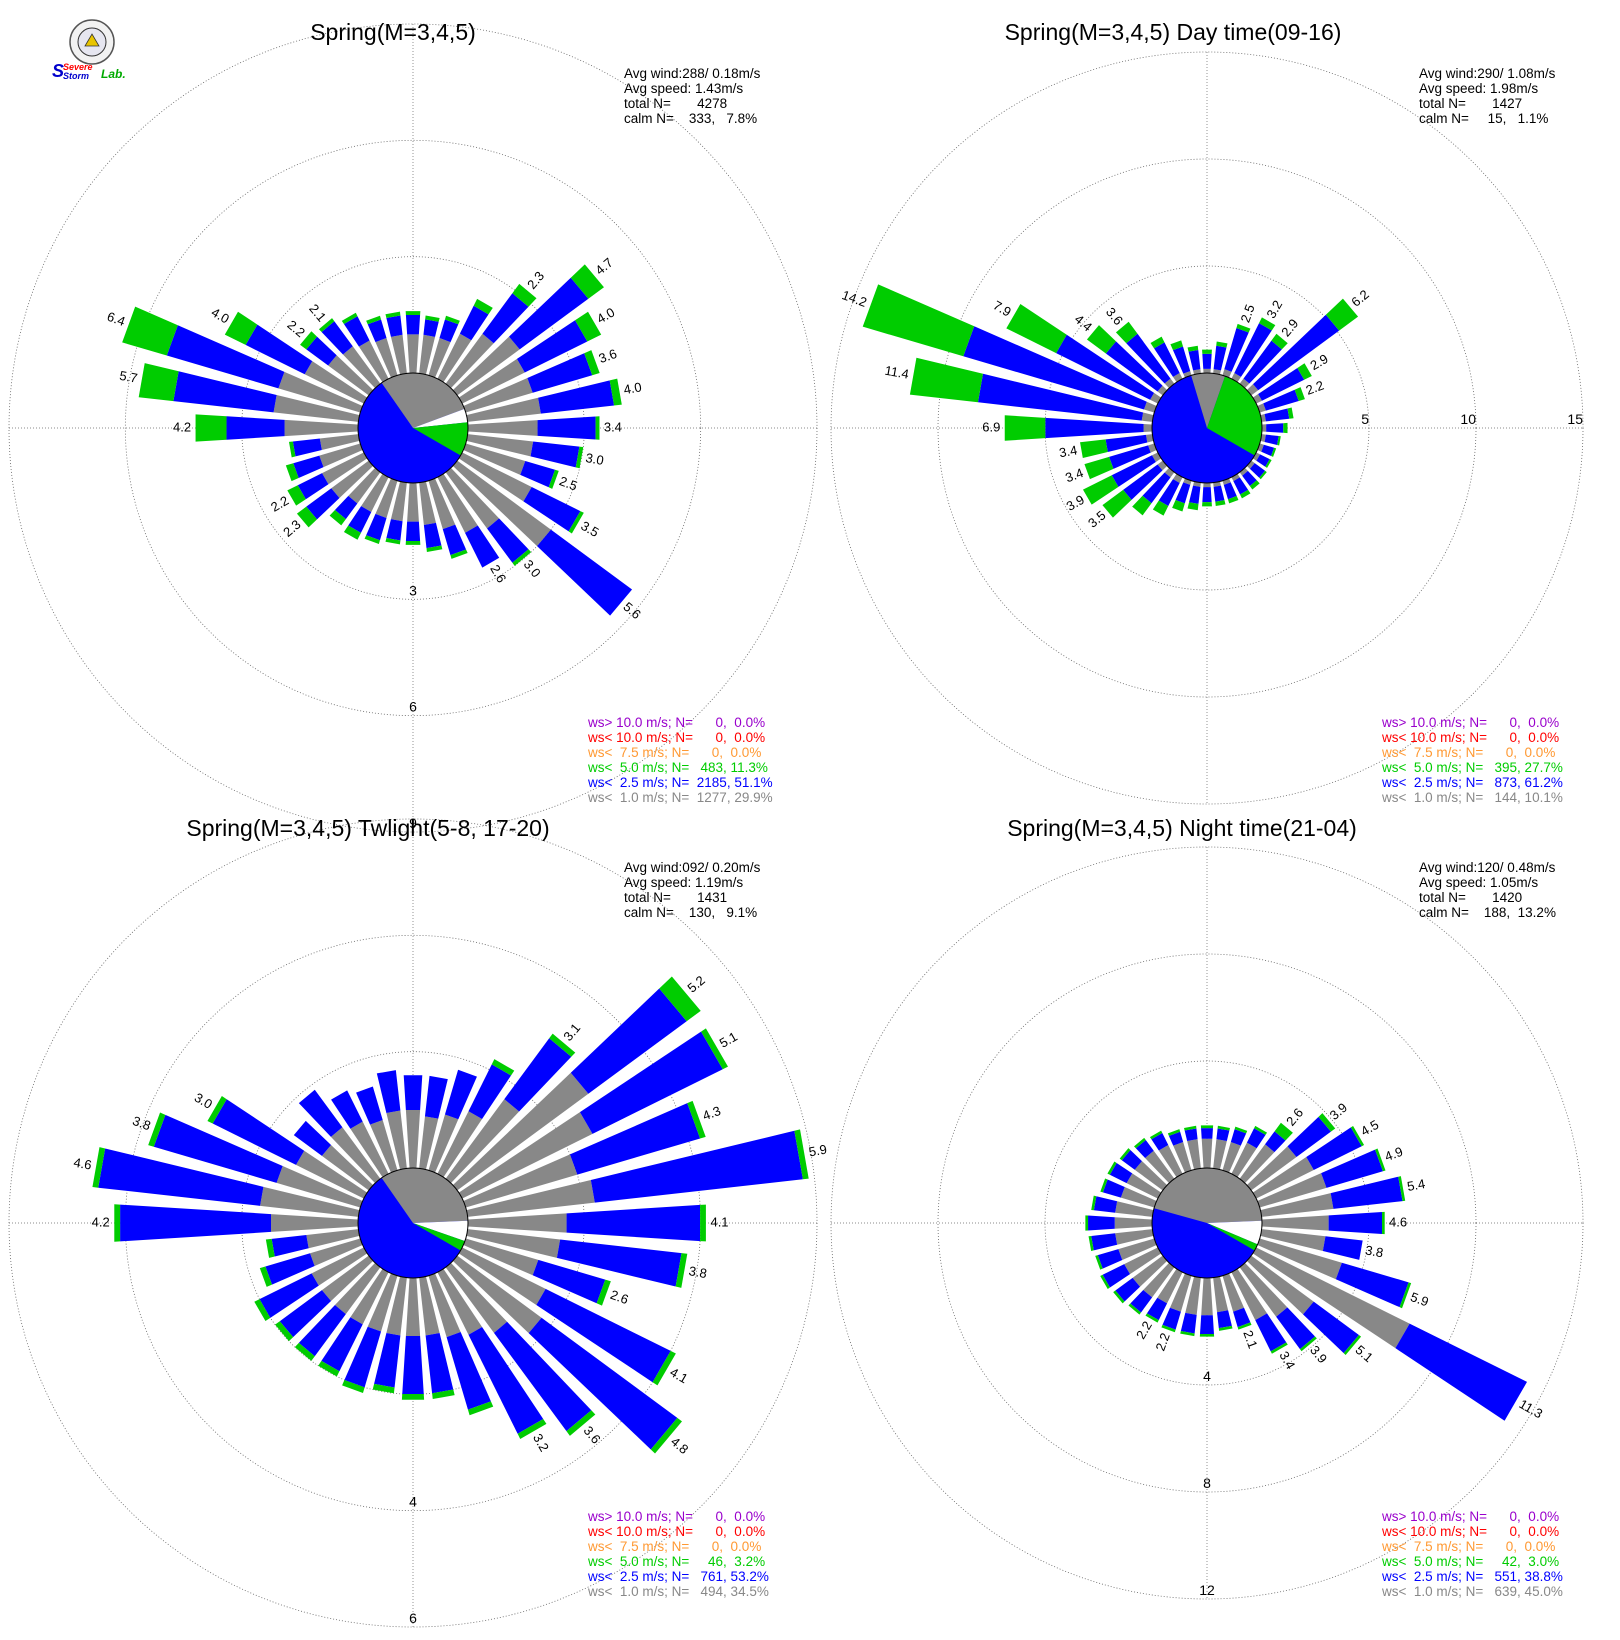 The width and height of the screenshot is (1620, 1640). Describe the element at coordinates (1359, 298) in the screenshot. I see `spoke-value-label: 6.2` at that location.